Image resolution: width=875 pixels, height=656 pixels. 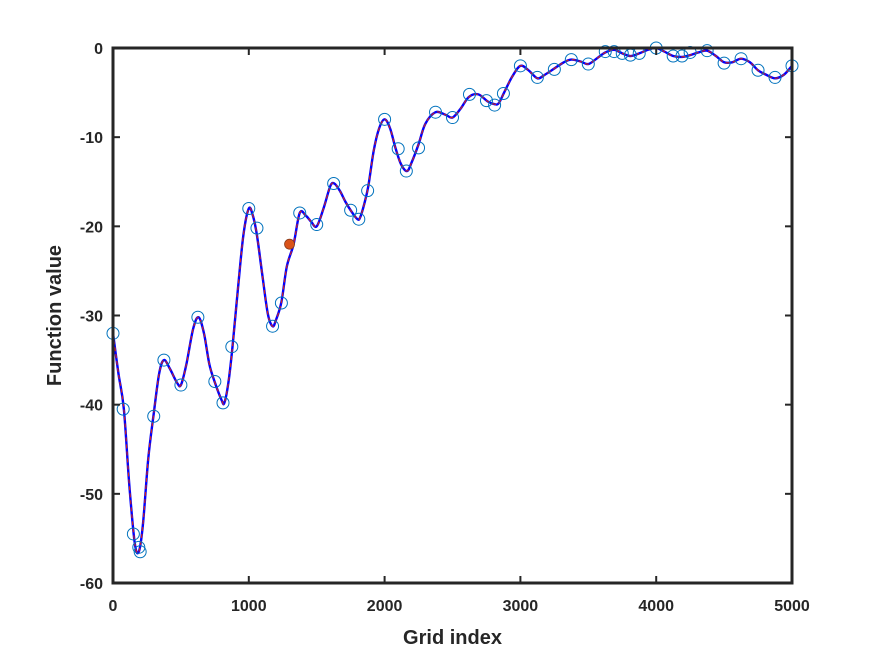 I want to click on y-axis-label: Function value, so click(x=55, y=315).